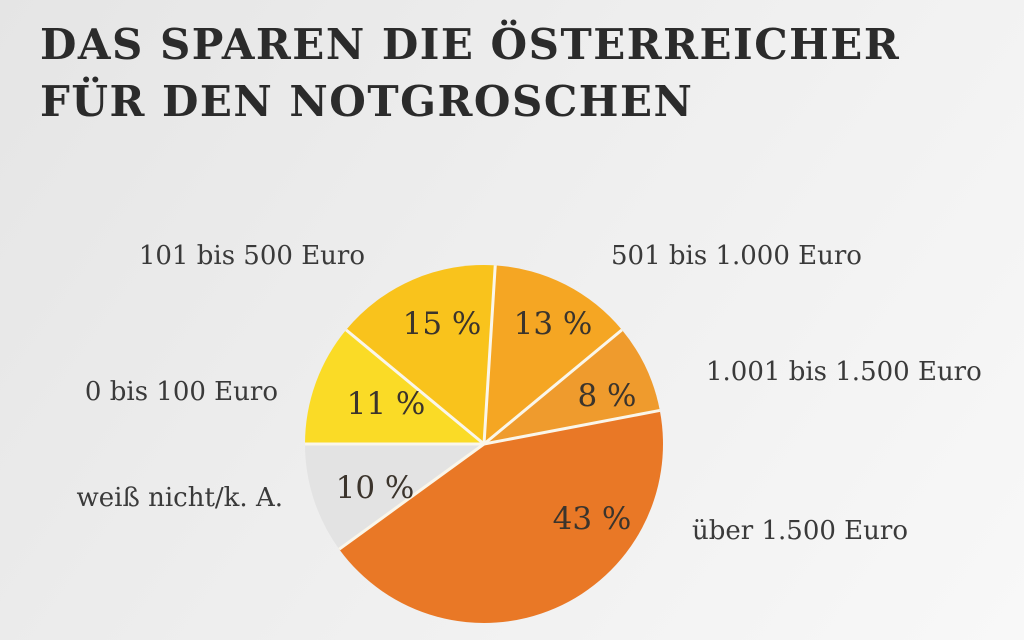 This screenshot has height=640, width=1024. I want to click on title-line-2: FÜR DEN NOTGROSCHEN, so click(367, 101).